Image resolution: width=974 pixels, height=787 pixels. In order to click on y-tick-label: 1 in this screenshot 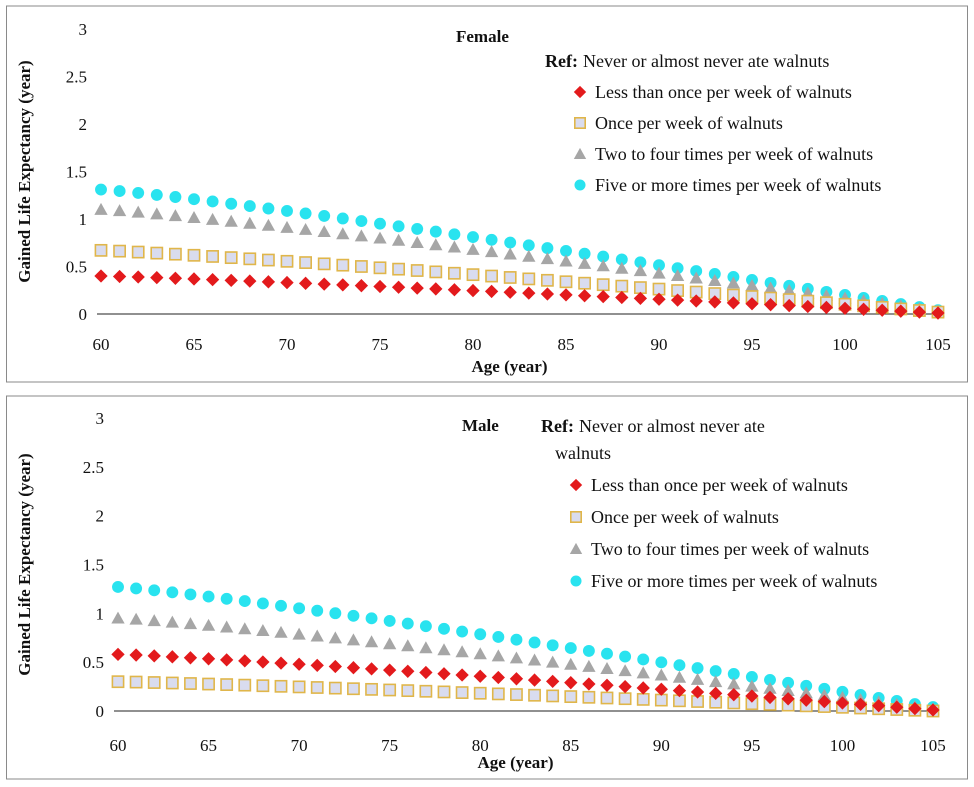, I will do `click(100, 613)`.